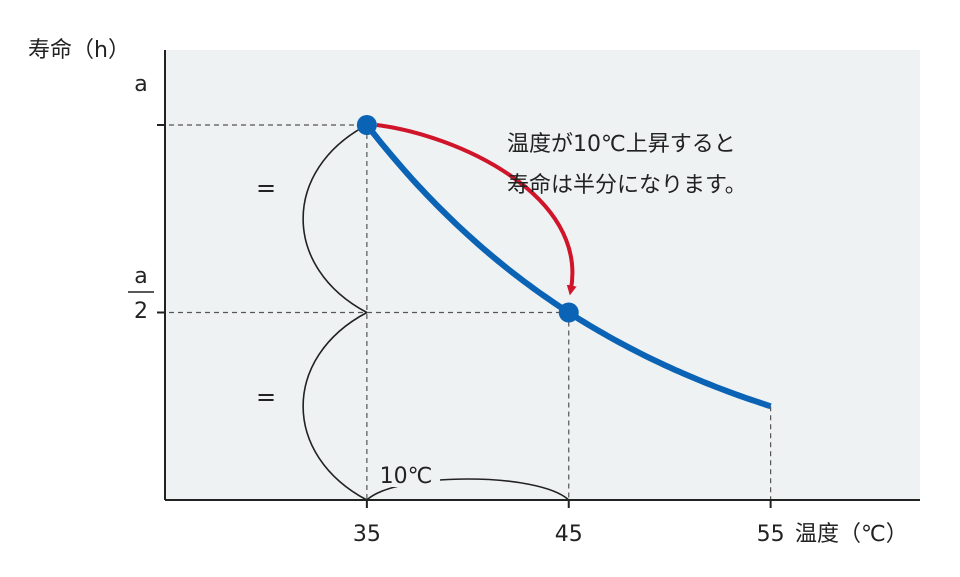 The width and height of the screenshot is (960, 577). I want to click on highlight-points, so click(467, 219).